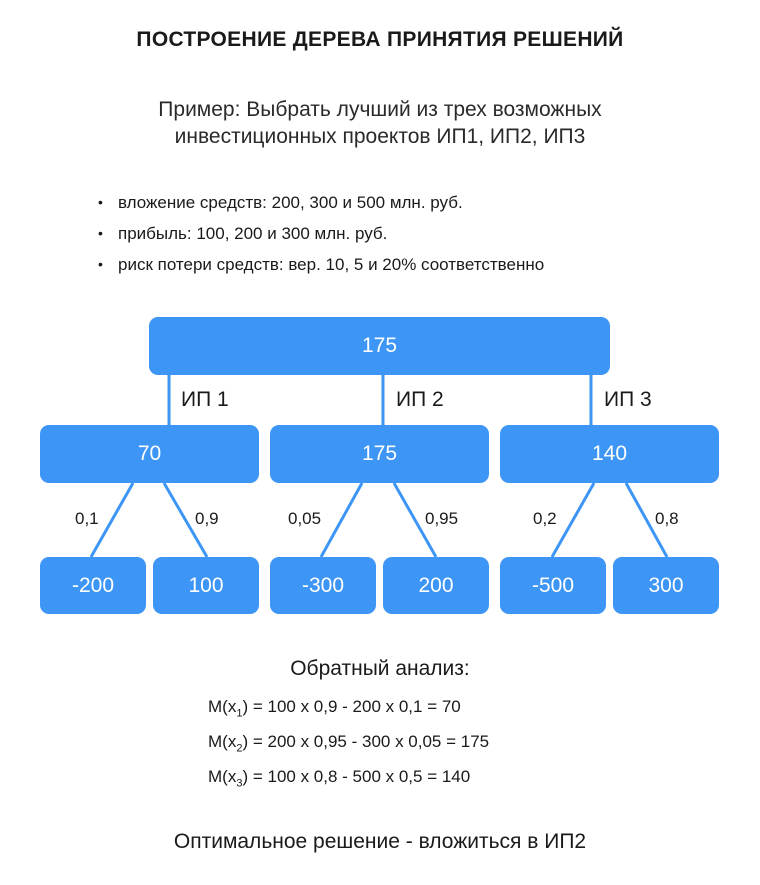 The width and height of the screenshot is (760, 885). What do you see at coordinates (206, 585) in the screenshot?
I see `leaf-ip1-profit: 100` at bounding box center [206, 585].